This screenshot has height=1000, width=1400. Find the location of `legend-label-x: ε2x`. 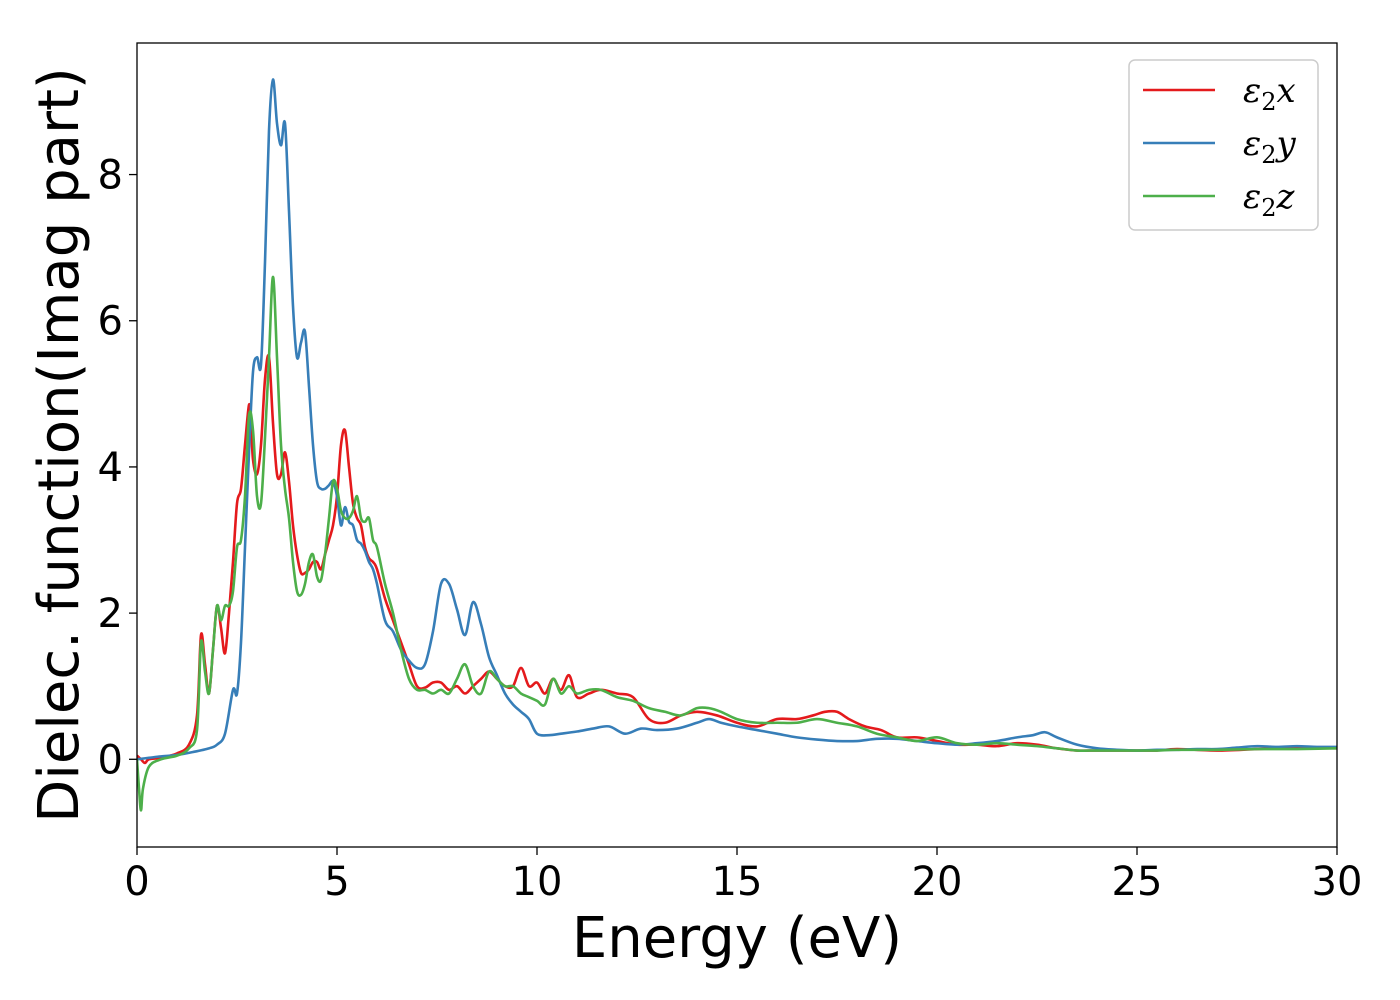

legend-label-x: ε2x is located at coordinates (1269, 93).